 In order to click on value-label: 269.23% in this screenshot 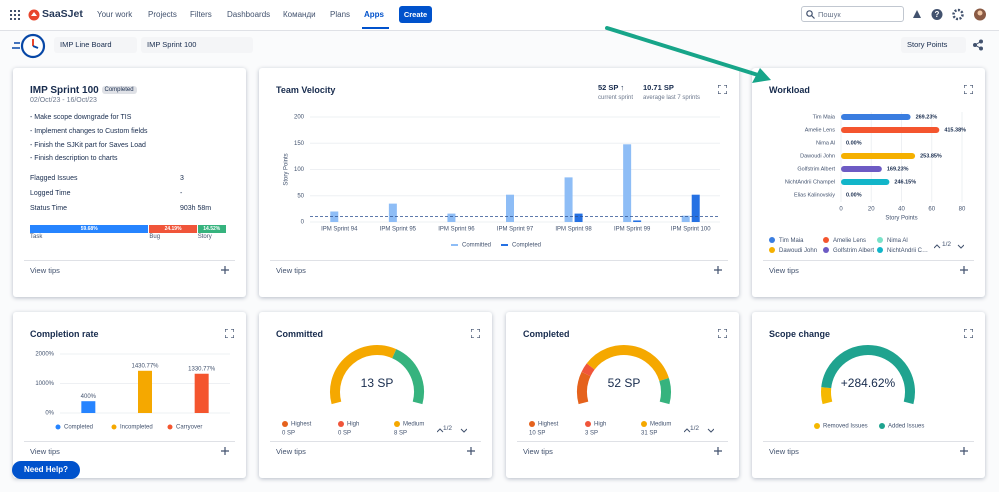, I will do `click(927, 117)`.